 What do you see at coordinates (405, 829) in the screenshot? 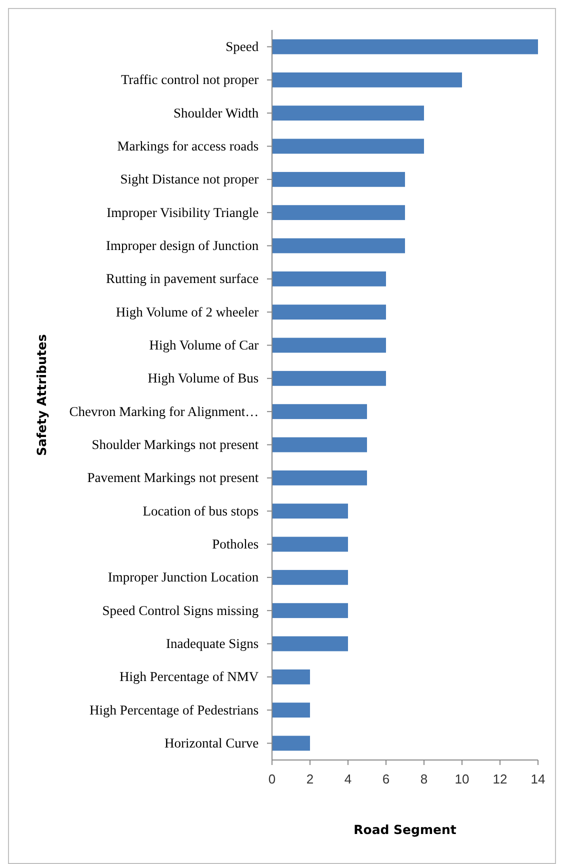
I see `x-axis-title: Road Segment` at bounding box center [405, 829].